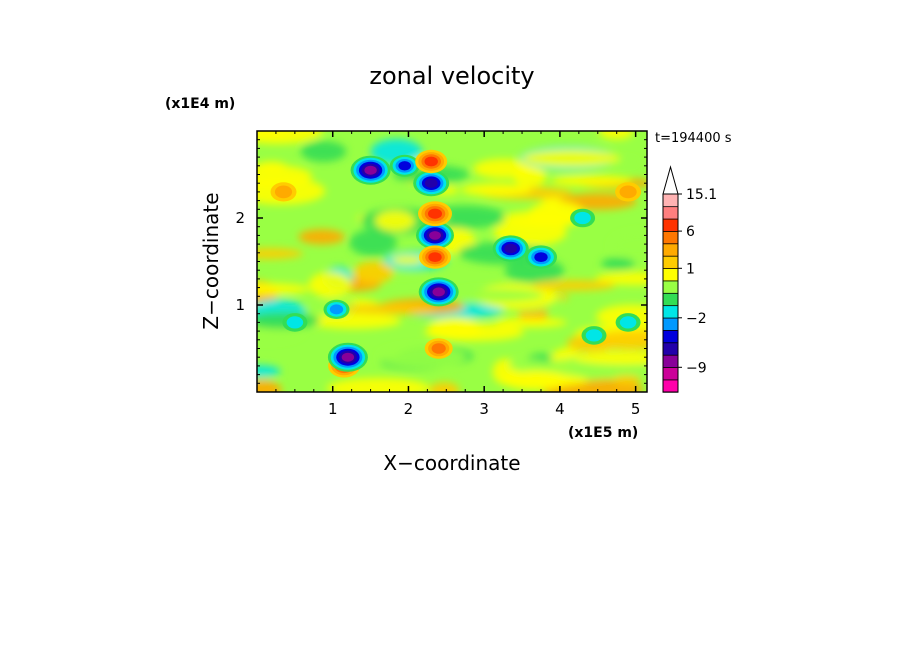 Image resolution: width=904 pixels, height=654 pixels. Describe the element at coordinates (240, 305) in the screenshot. I see `y-tick-label: 1` at that location.